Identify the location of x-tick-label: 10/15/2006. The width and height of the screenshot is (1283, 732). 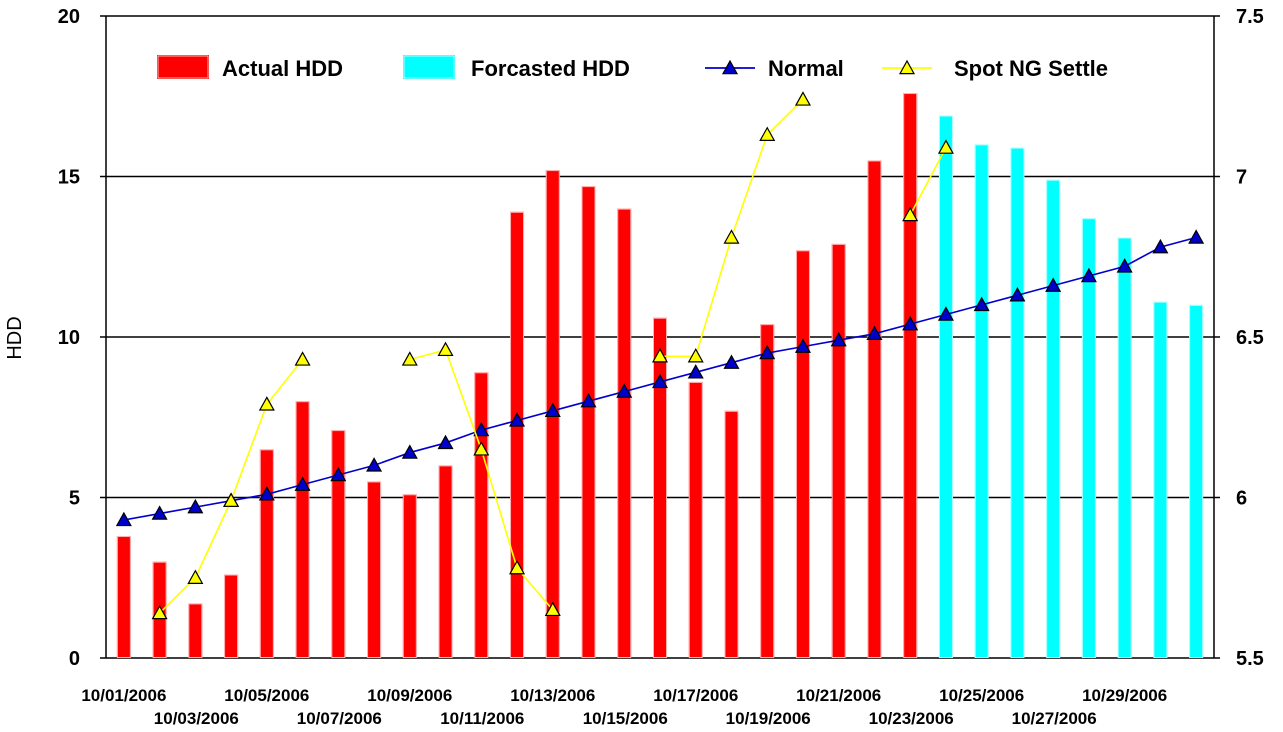
(625, 718).